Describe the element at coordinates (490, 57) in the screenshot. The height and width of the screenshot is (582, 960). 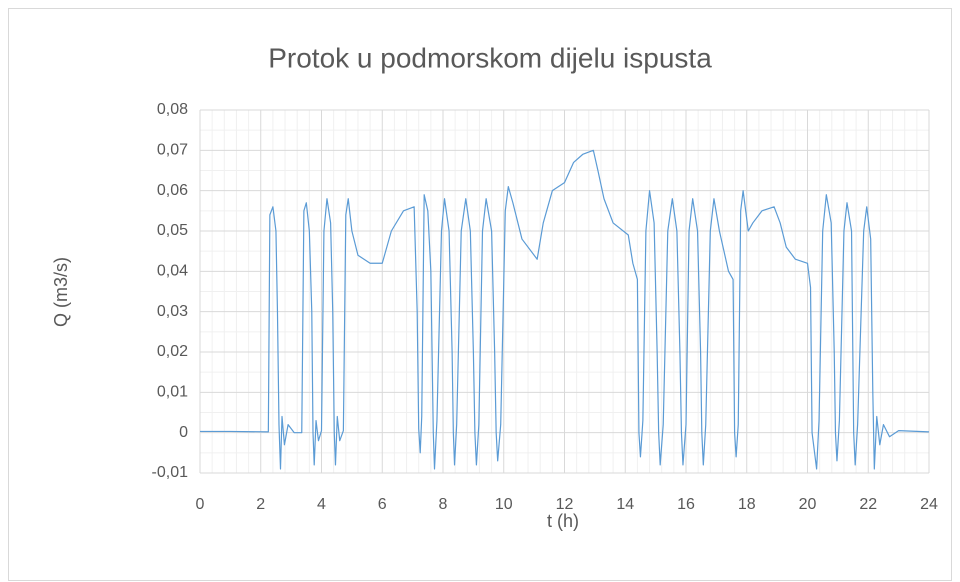
I see `chart-title: Protok u podmorskom dijelu ispusta` at that location.